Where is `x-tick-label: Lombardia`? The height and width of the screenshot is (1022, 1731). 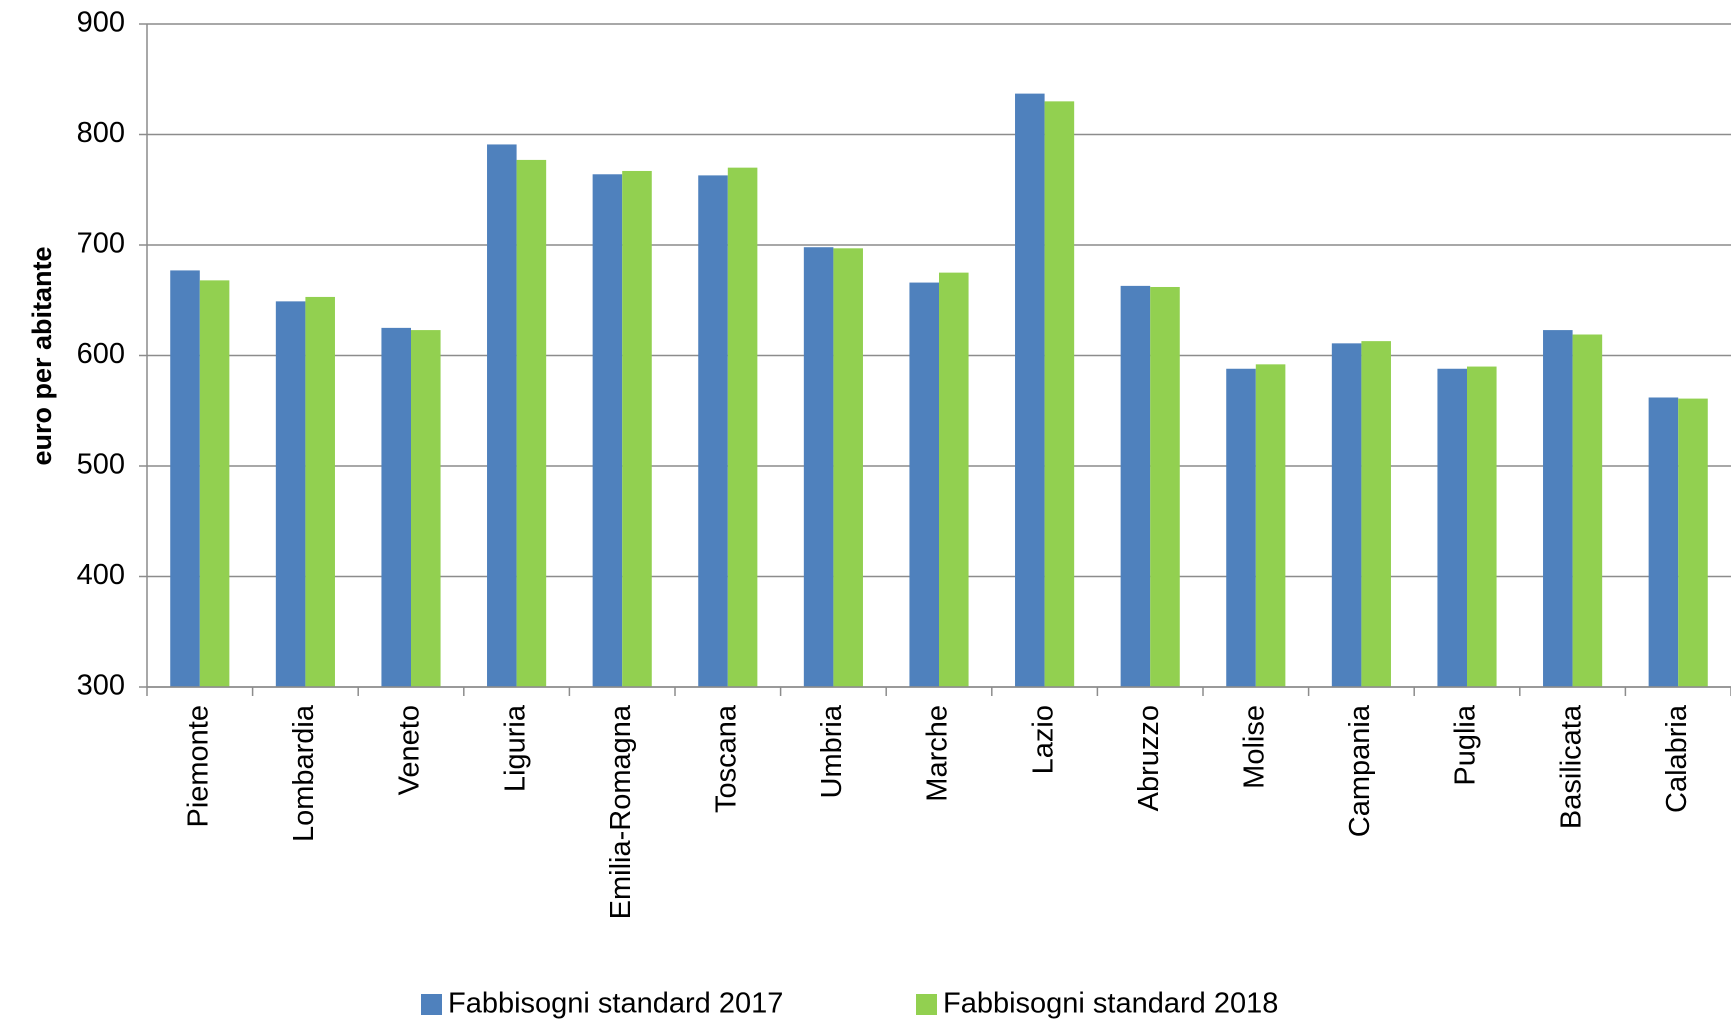 x-tick-label: Lombardia is located at coordinates (304, 773).